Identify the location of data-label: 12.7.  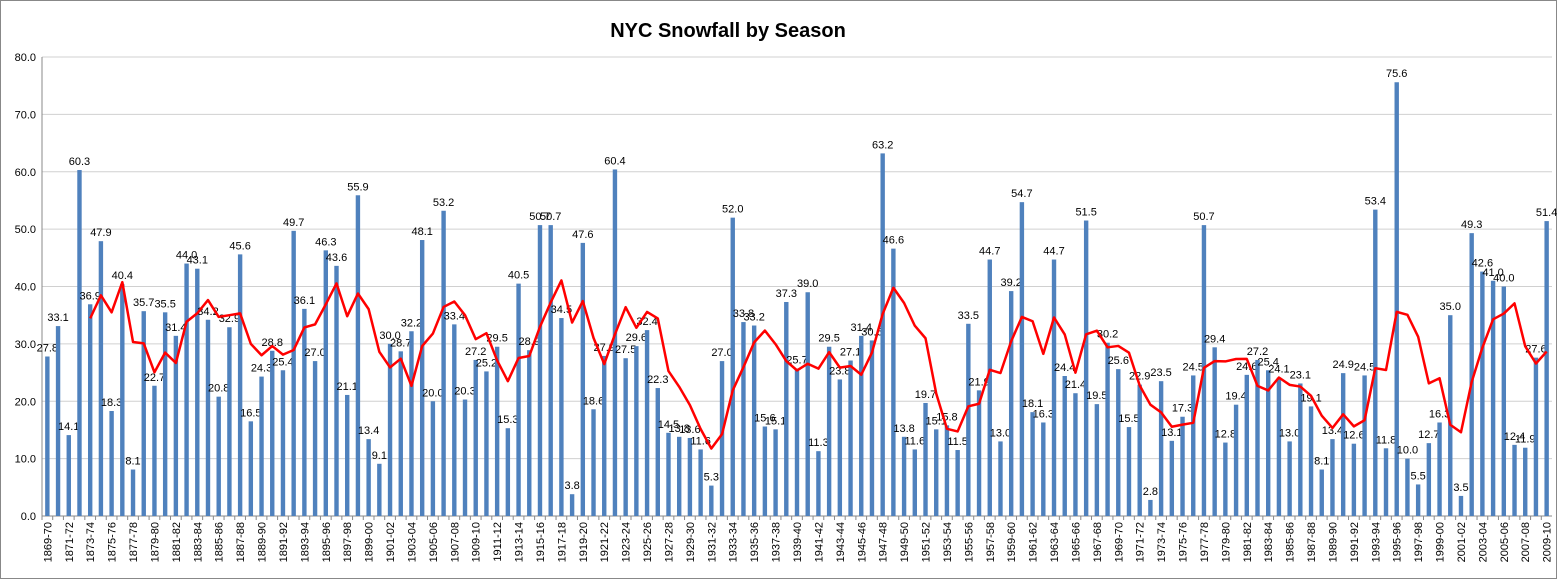
(1428, 435).